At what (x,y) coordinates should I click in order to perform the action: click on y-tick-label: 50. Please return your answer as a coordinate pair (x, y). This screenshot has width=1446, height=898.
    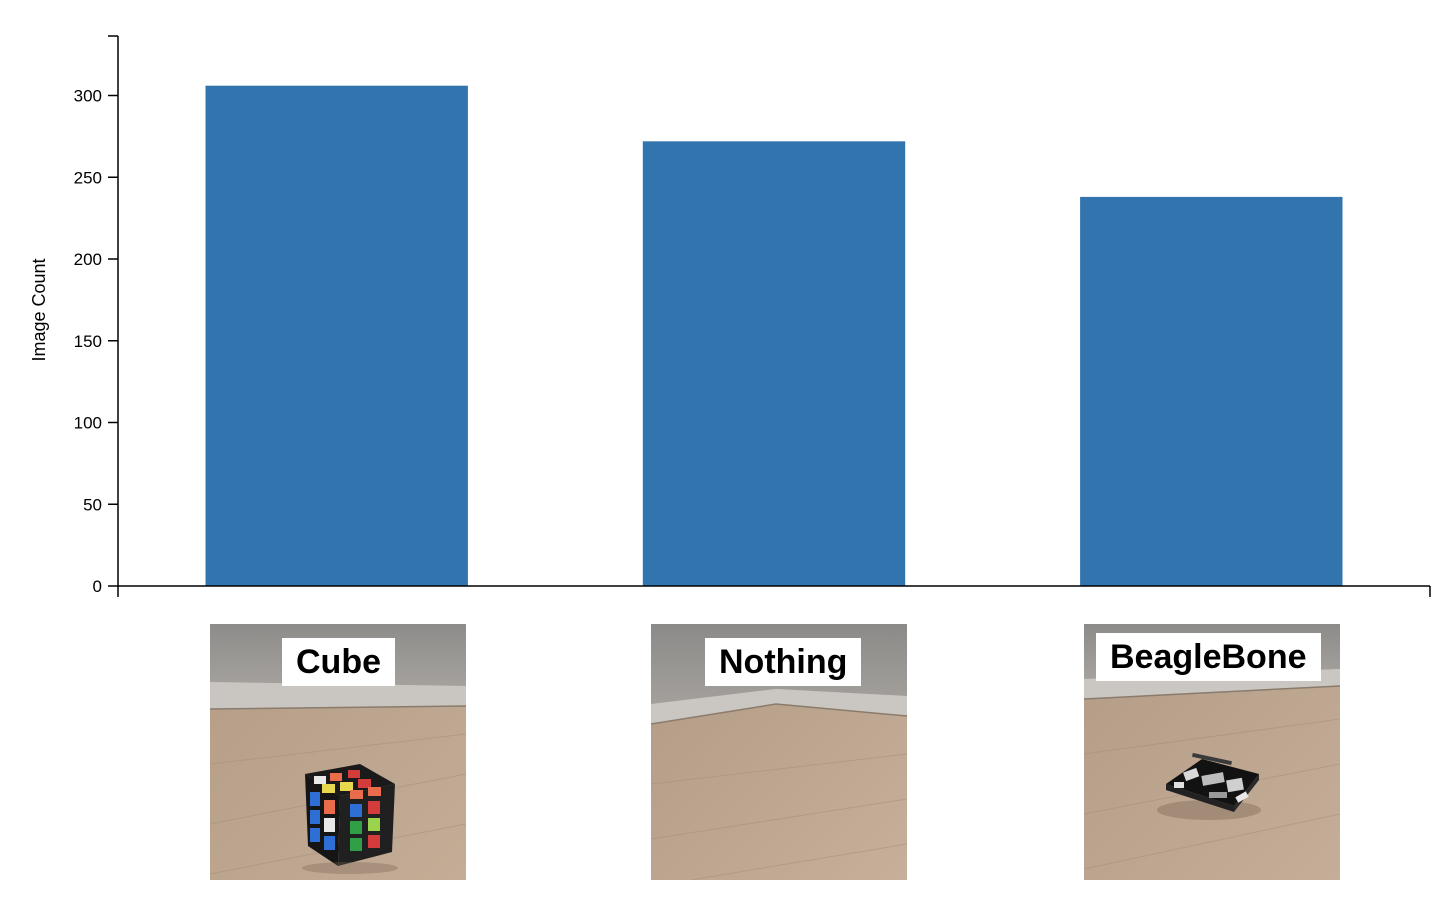
    Looking at the image, I should click on (92, 504).